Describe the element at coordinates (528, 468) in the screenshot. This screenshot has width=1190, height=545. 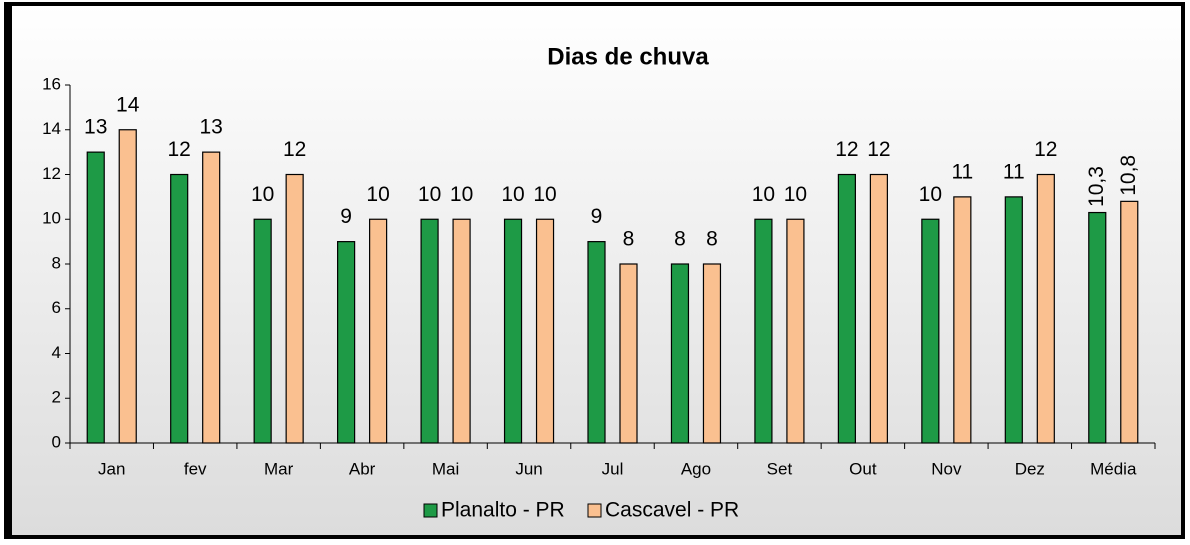
I see `x-tick-label: Jun` at that location.